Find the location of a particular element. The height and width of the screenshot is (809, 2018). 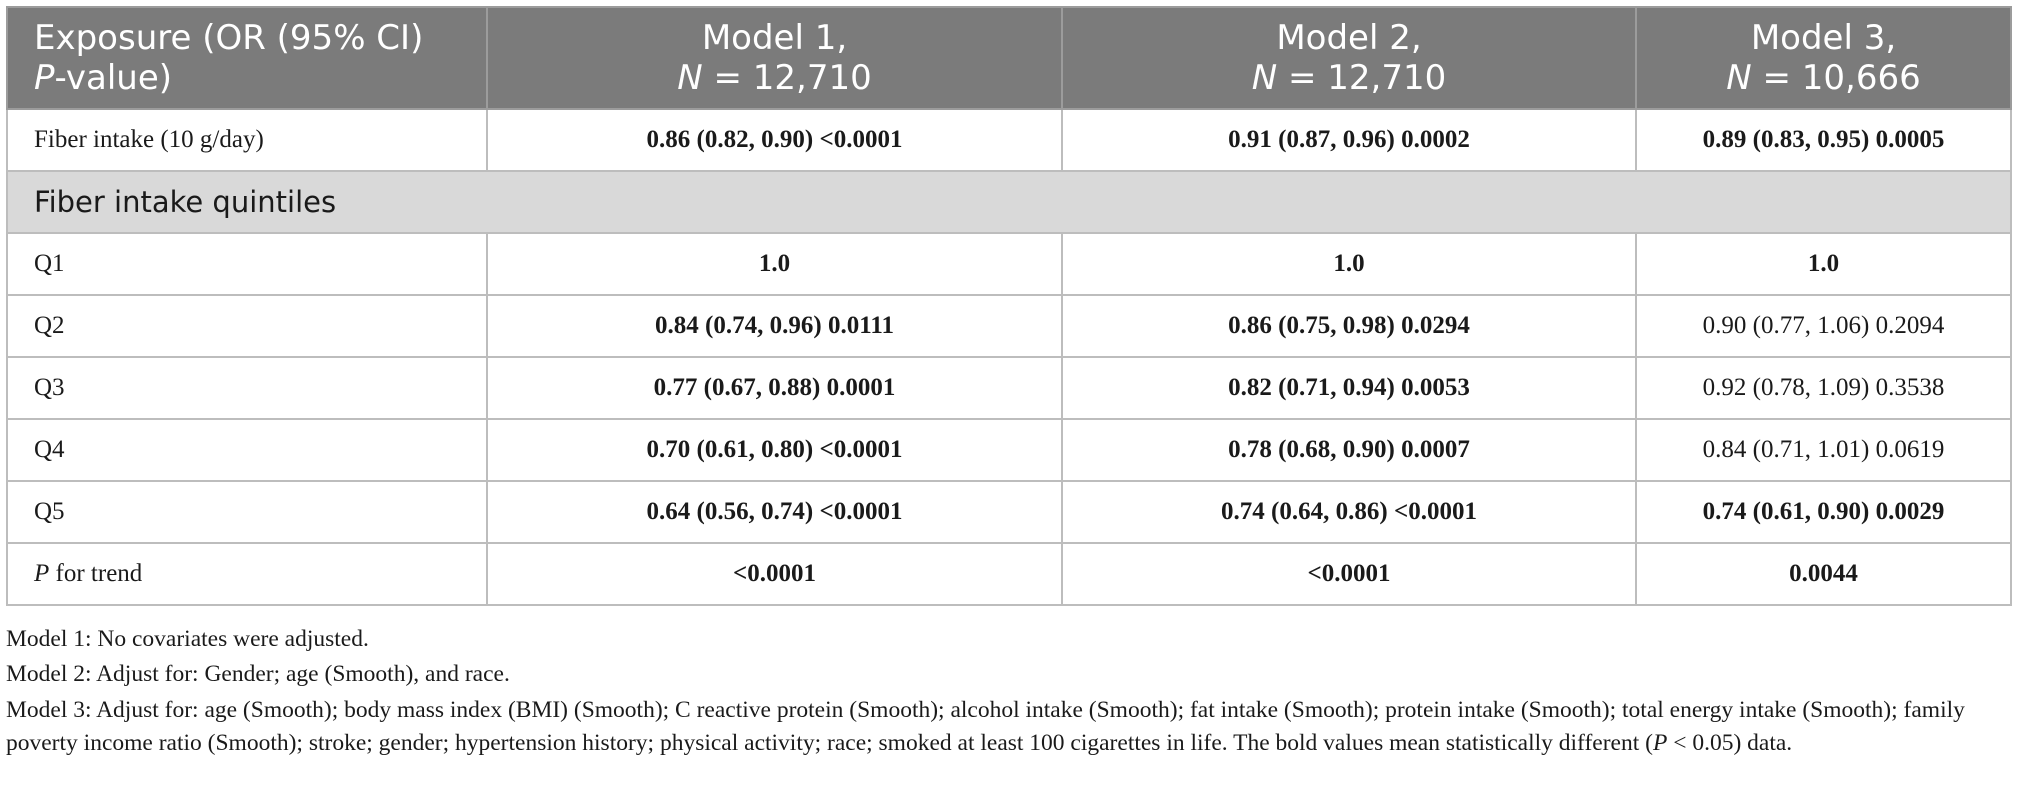

header-exposure: Exposure (OR (95% CI) P-value) is located at coordinates (247, 58).